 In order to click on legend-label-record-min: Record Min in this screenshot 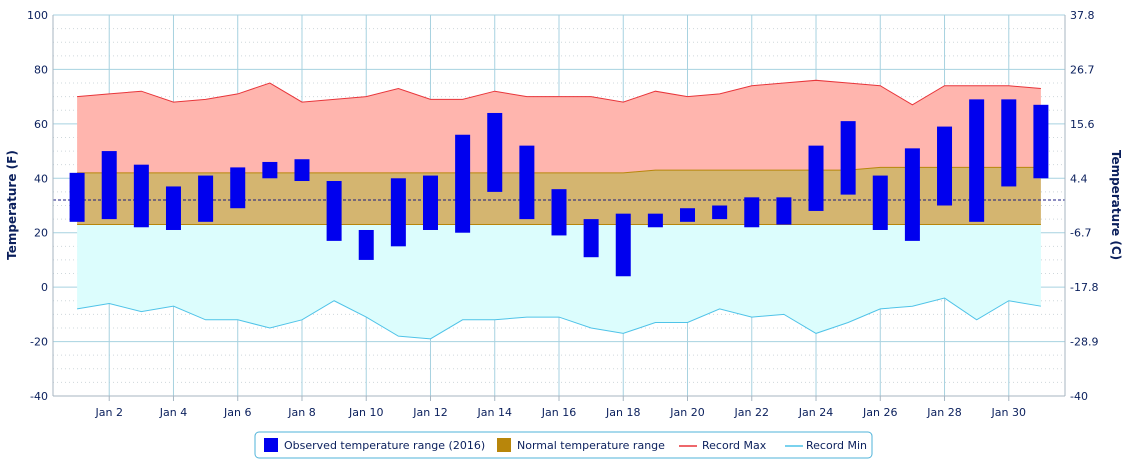, I will do `click(836, 445)`.